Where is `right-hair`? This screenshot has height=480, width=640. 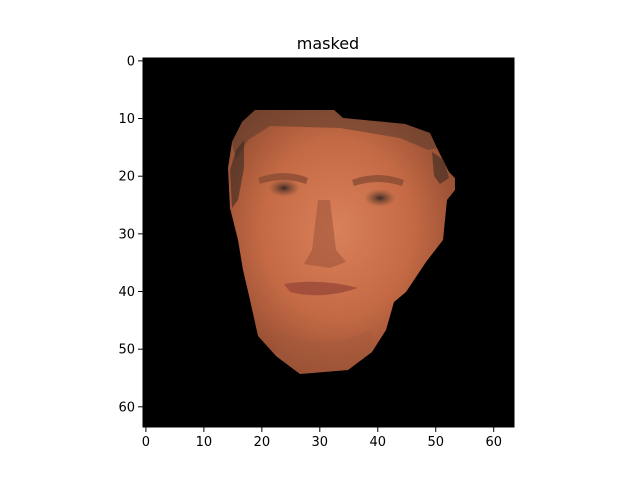
right-hair is located at coordinates (440, 168).